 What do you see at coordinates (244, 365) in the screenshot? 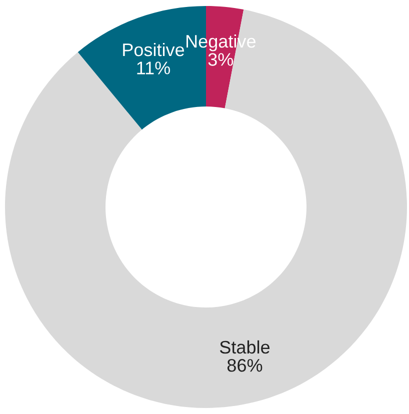
I see `data-label: 86%` at bounding box center [244, 365].